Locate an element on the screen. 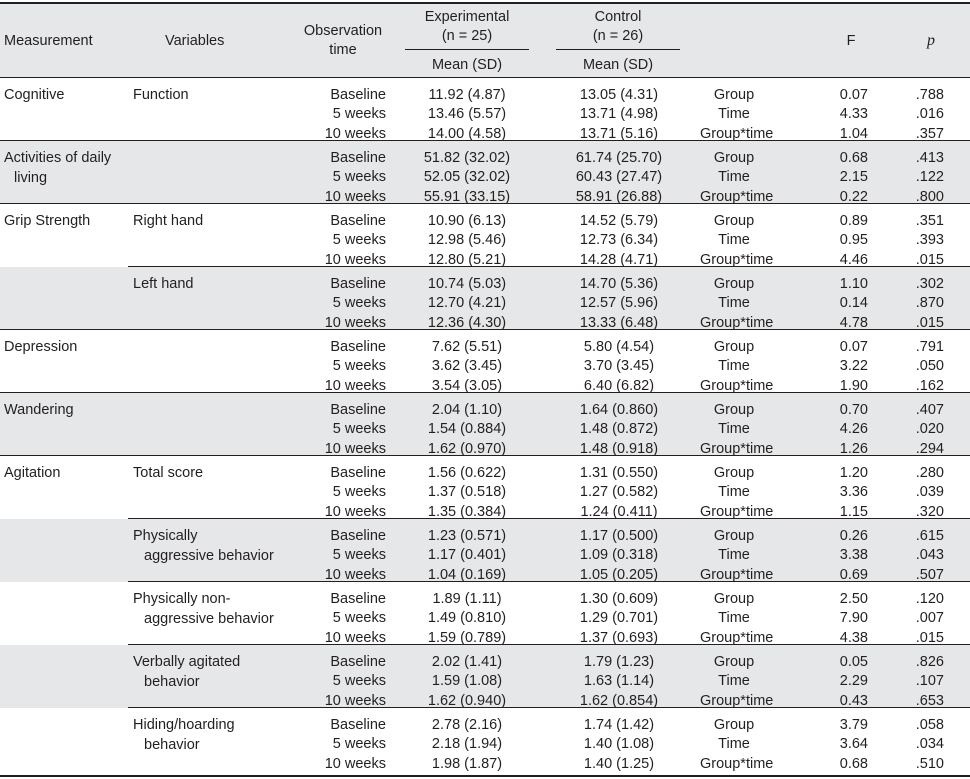  header-observation-line2: time is located at coordinates (343, 50).